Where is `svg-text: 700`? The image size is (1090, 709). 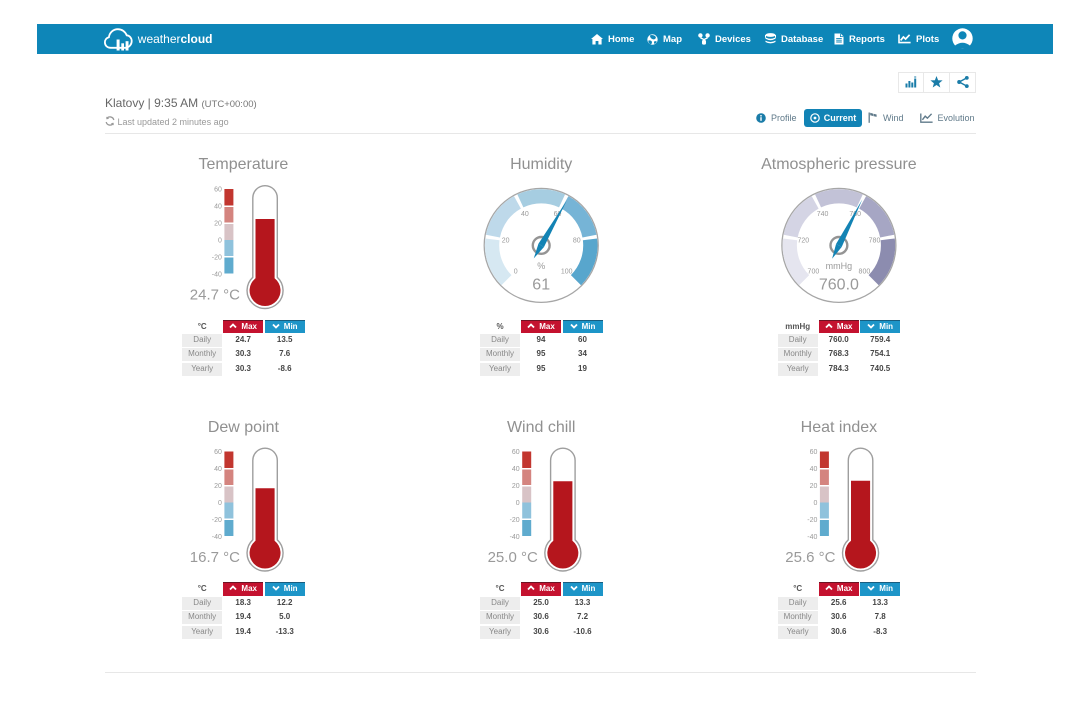 svg-text: 700 is located at coordinates (814, 271).